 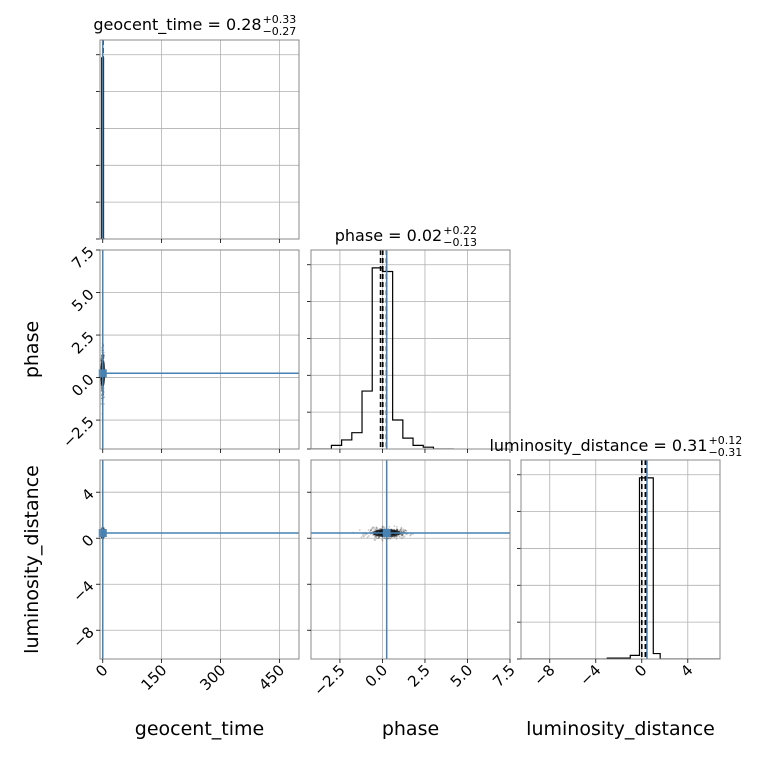 What do you see at coordinates (462, 676) in the screenshot?
I see `x-tick-label: 5.0` at bounding box center [462, 676].